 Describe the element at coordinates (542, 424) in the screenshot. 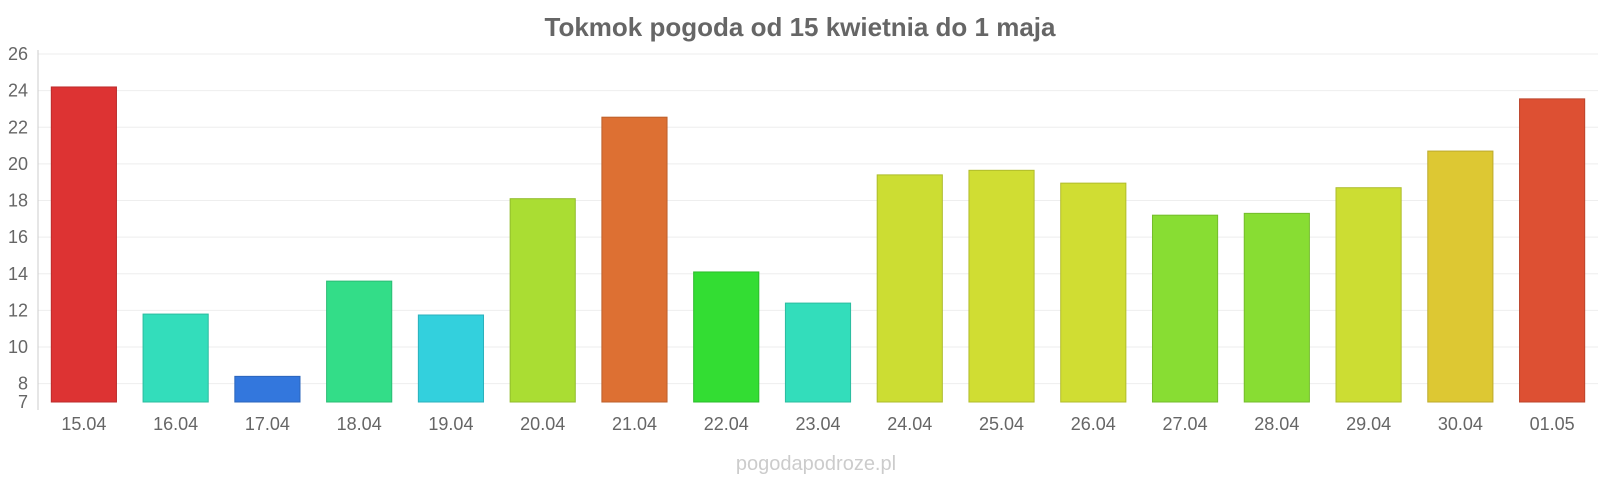

I see `x-tick-label: 20.04` at that location.